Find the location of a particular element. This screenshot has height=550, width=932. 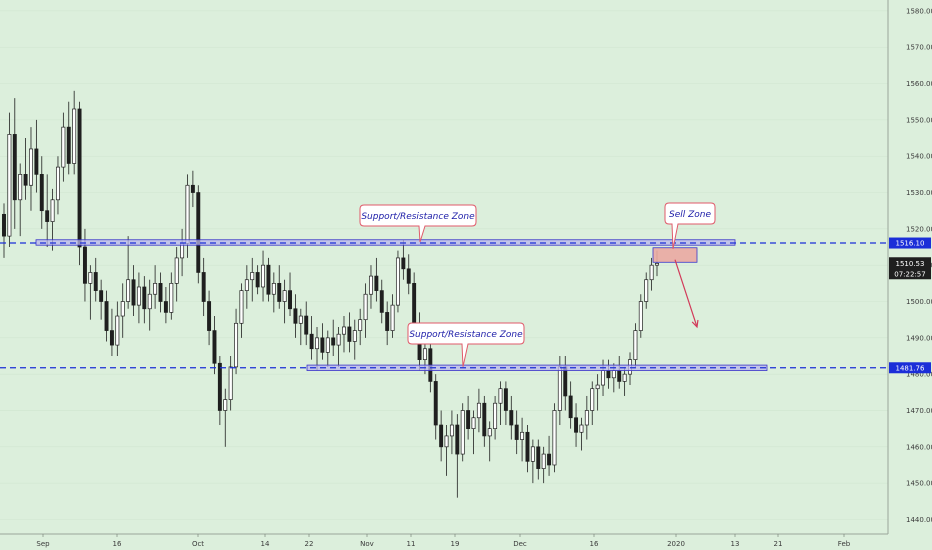

time-axis: Sep 16 Oct 14 22 Nov 11 19 Dec 16 2020 13 21 Feb is located at coordinates (443, 541).